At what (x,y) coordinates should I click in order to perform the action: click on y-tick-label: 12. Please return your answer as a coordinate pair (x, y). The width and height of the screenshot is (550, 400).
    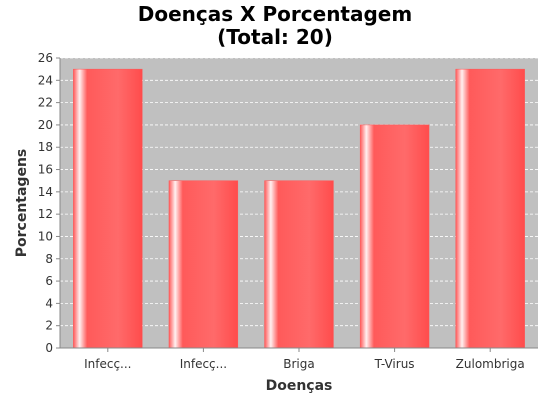
    Looking at the image, I should click on (45, 214).